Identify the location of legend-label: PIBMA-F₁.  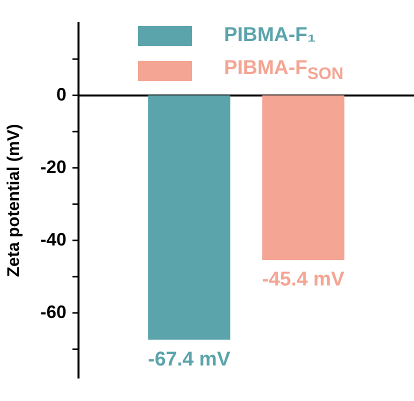
(270, 35).